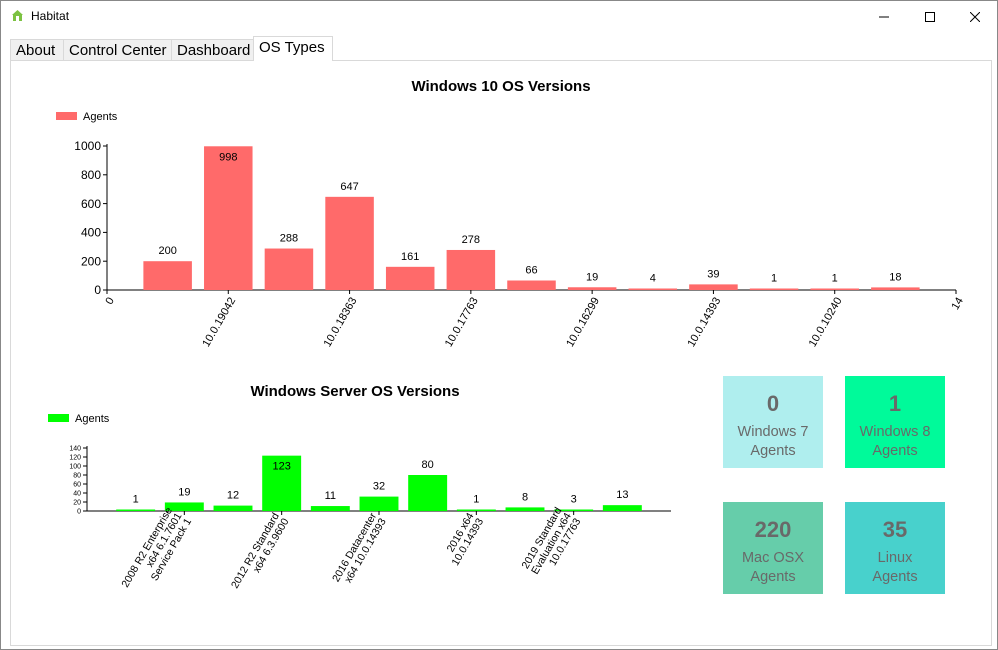 Image resolution: width=998 pixels, height=650 pixels. Describe the element at coordinates (525, 497) in the screenshot. I see `data-label: 8` at that location.